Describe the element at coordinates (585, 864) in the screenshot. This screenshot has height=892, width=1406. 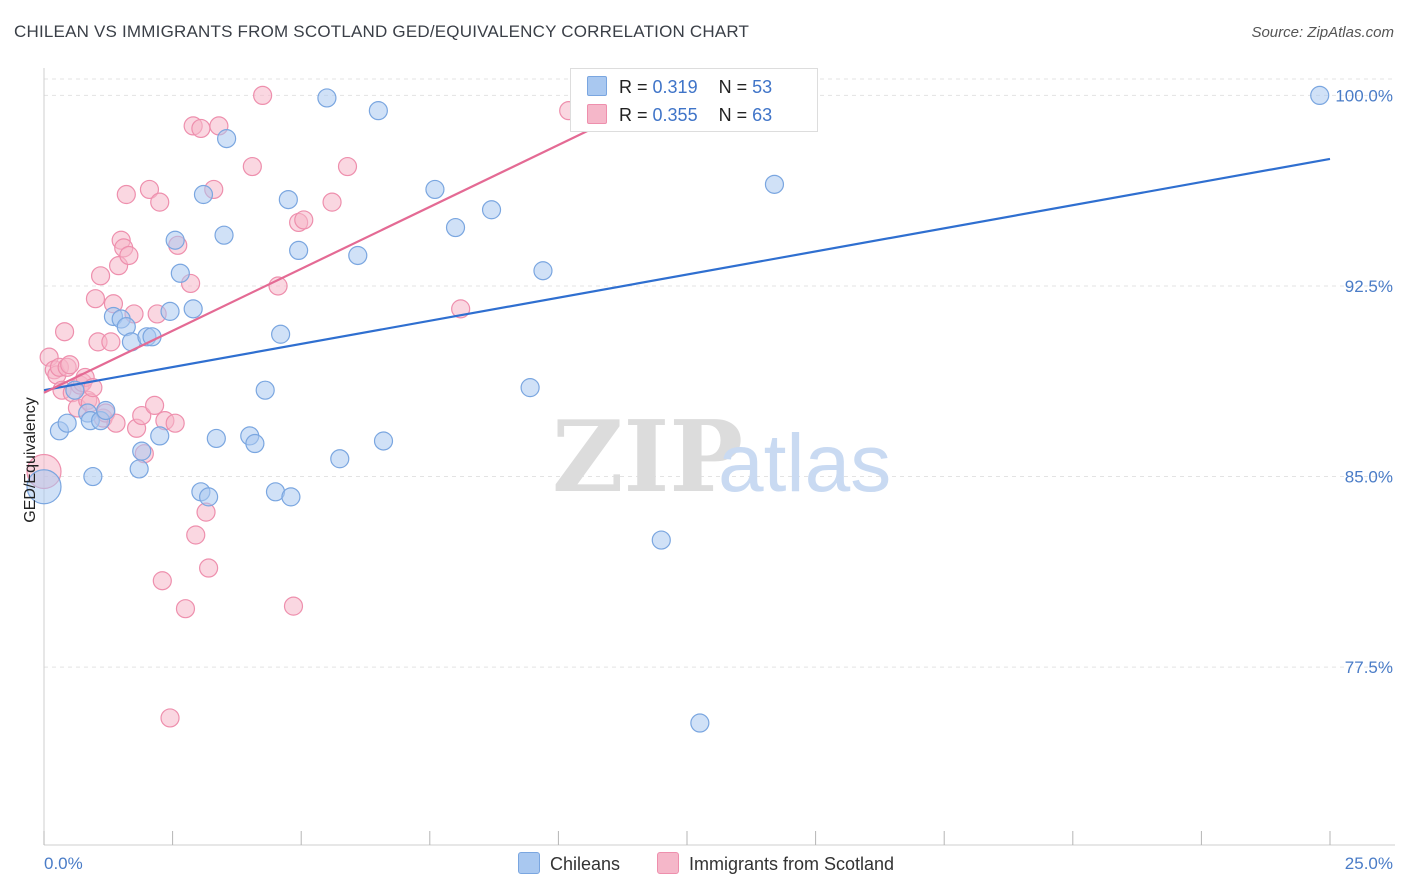
I see `legend-label-chileans: Chileans` at that location.